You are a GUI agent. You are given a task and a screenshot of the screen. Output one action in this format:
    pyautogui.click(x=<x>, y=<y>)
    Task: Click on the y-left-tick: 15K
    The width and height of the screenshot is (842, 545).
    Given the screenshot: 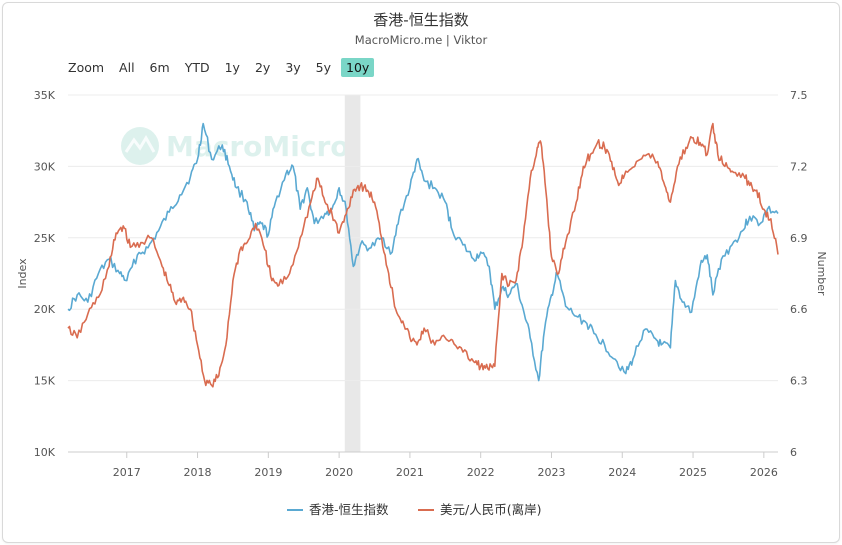 What is the action you would take?
    pyautogui.click(x=45, y=381)
    